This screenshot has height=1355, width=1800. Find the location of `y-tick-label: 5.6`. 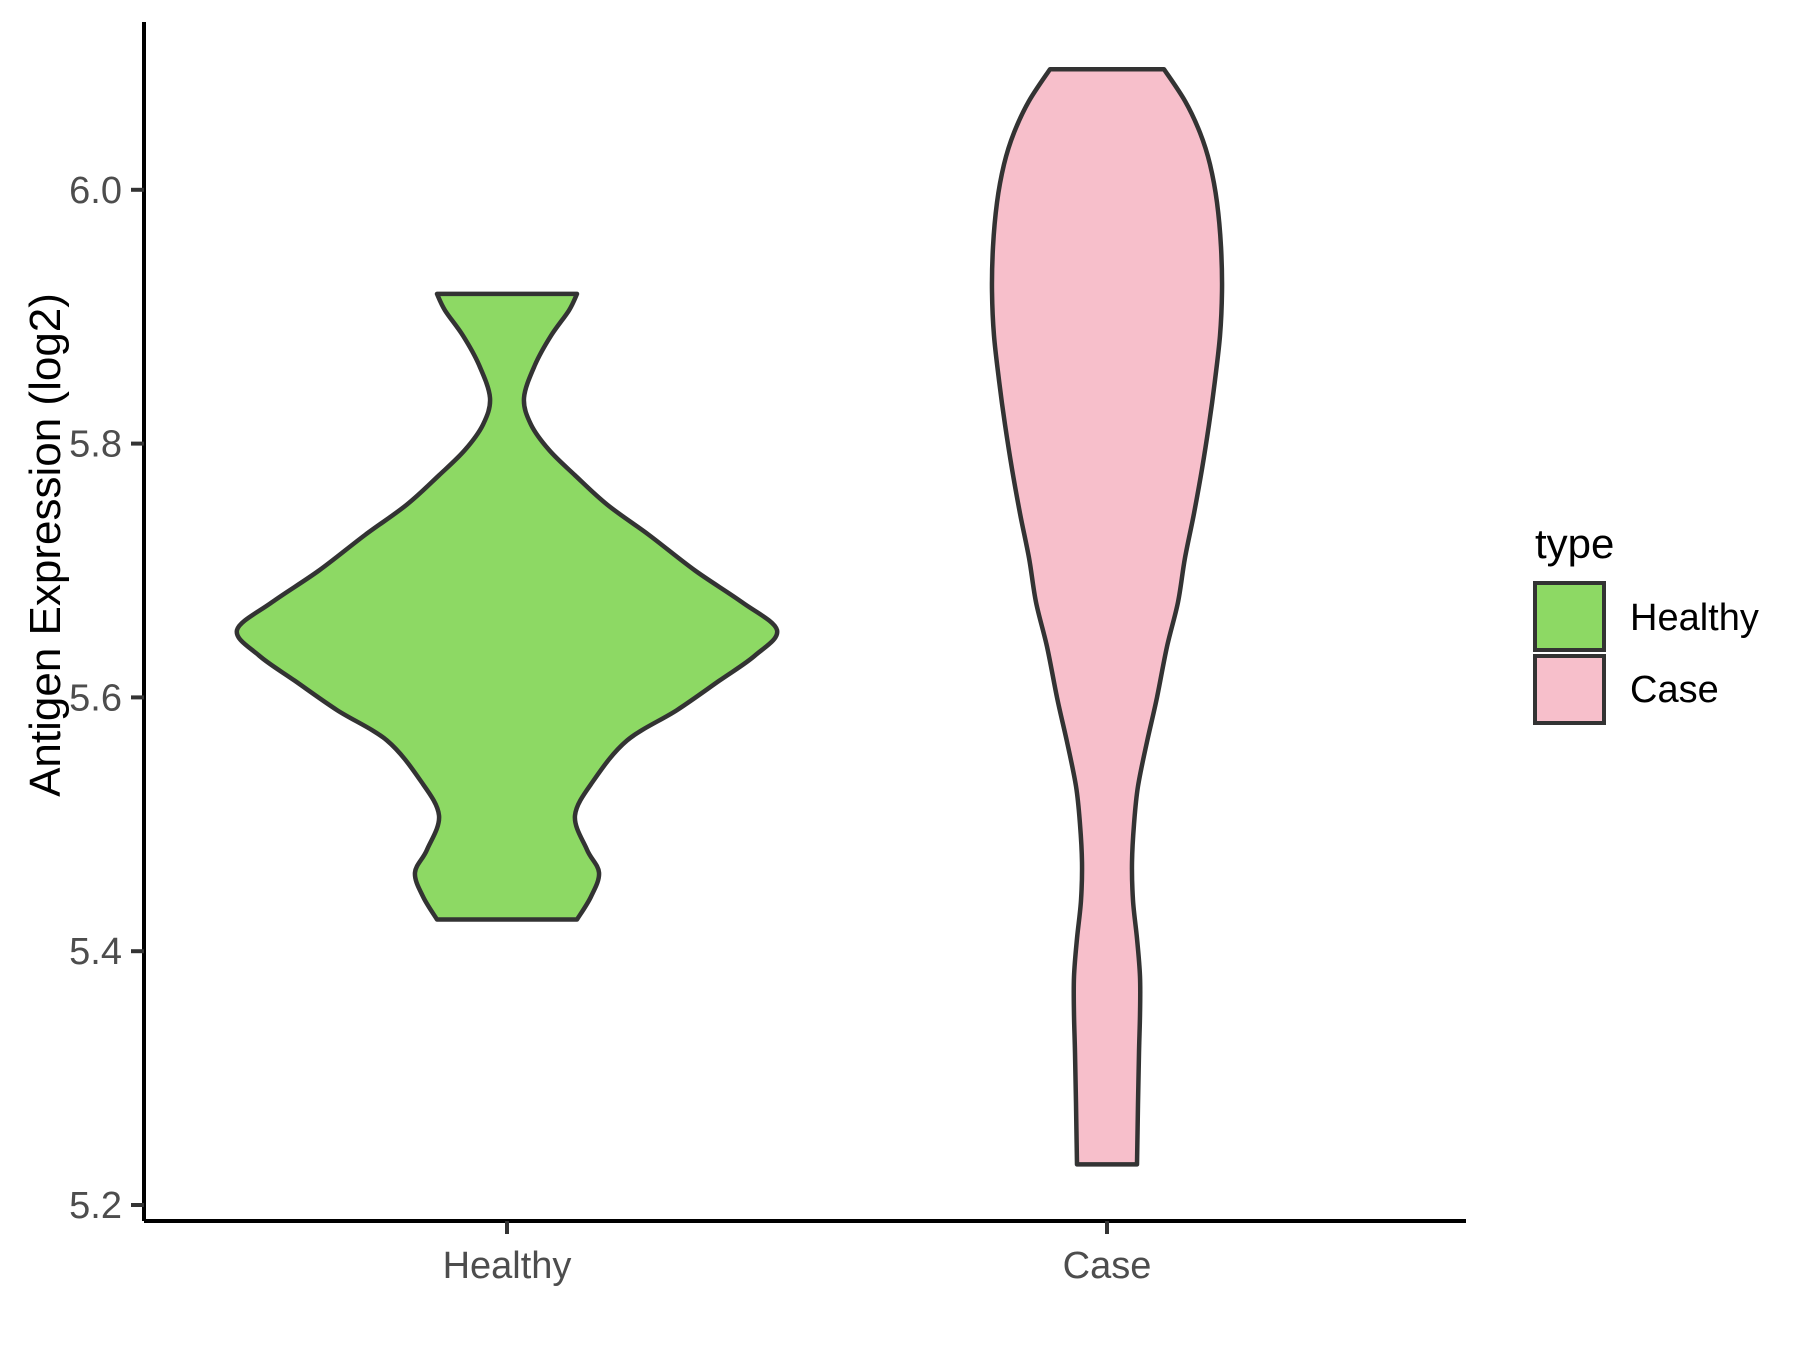

y-tick-label: 5.6 is located at coordinates (95, 698).